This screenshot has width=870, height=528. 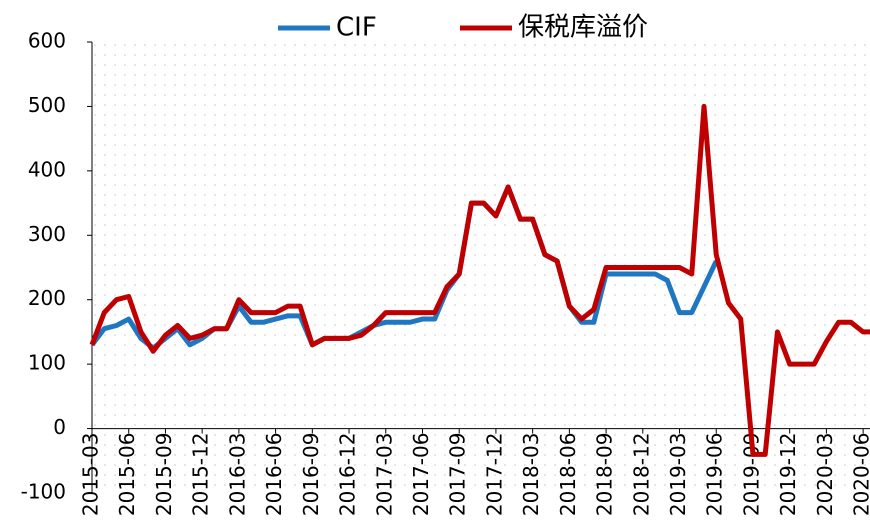 I want to click on x-tick-label: 2020-03, so click(x=825, y=475).